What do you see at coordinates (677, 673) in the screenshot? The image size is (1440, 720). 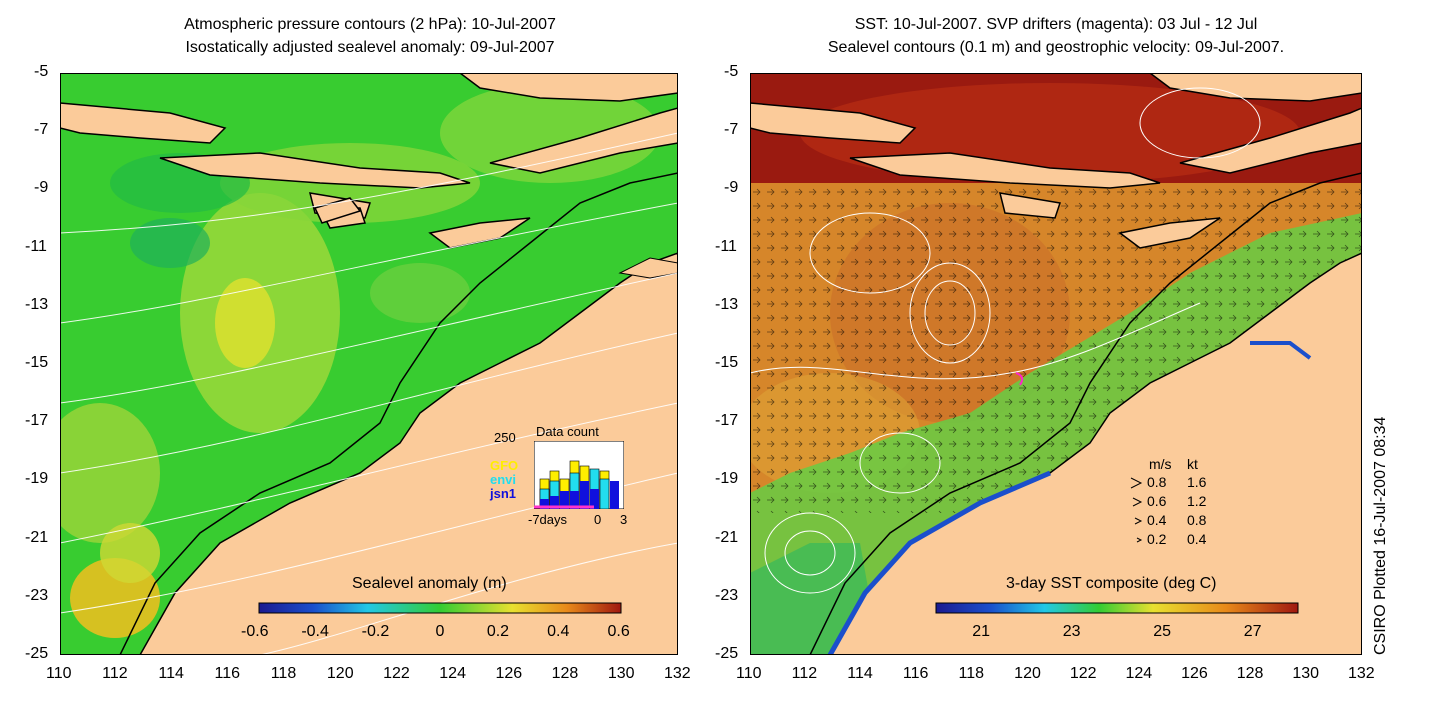 I see `left-x-tick: 132` at bounding box center [677, 673].